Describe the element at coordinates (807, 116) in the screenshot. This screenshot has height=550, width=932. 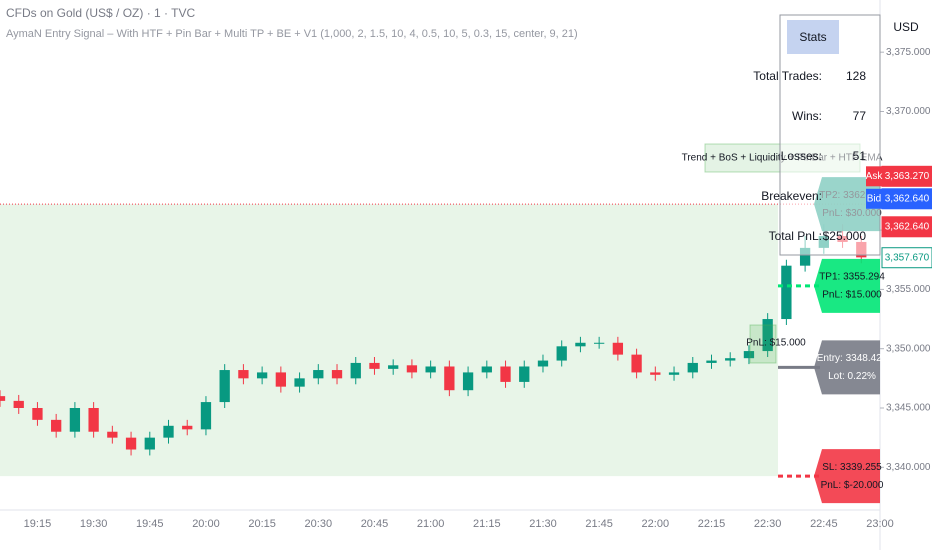
I see `stats-label: Wins:` at that location.